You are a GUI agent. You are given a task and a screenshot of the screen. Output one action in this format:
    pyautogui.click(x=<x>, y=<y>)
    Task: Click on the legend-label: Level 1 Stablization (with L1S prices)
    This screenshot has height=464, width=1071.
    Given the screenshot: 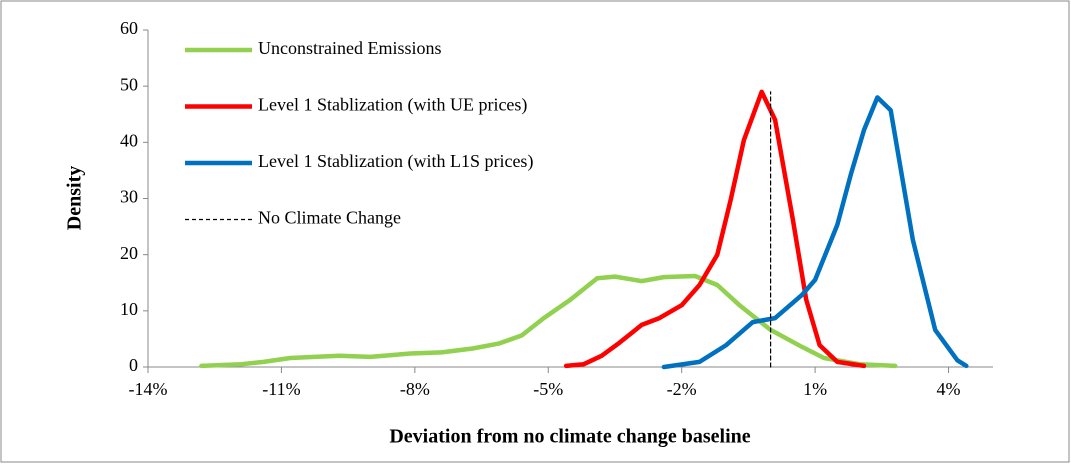 What is the action you would take?
    pyautogui.click(x=395, y=161)
    